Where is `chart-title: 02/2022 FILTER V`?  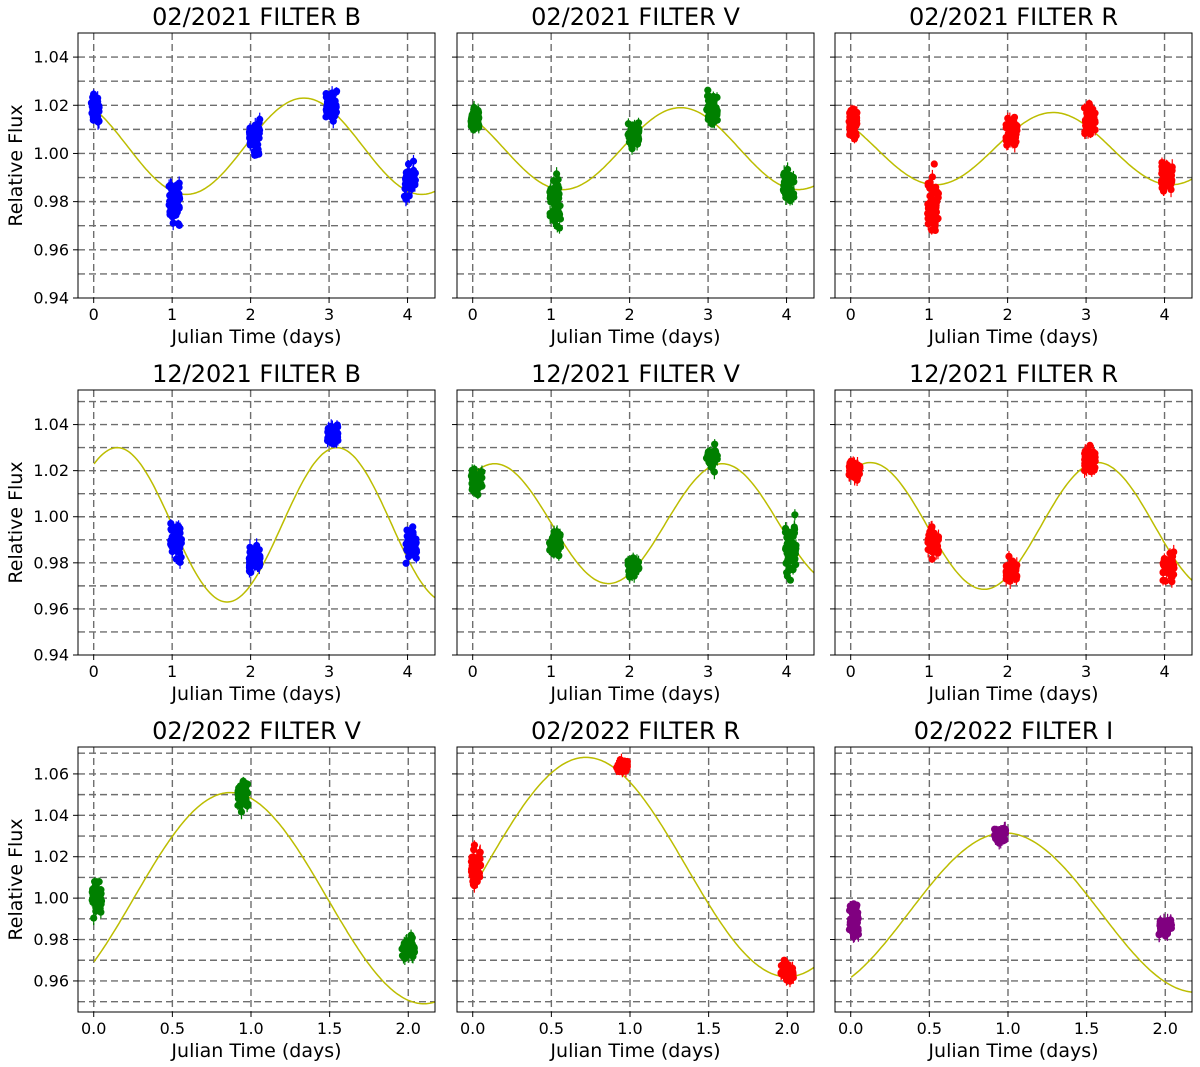
chart-title: 02/2022 FILTER V is located at coordinates (256, 731).